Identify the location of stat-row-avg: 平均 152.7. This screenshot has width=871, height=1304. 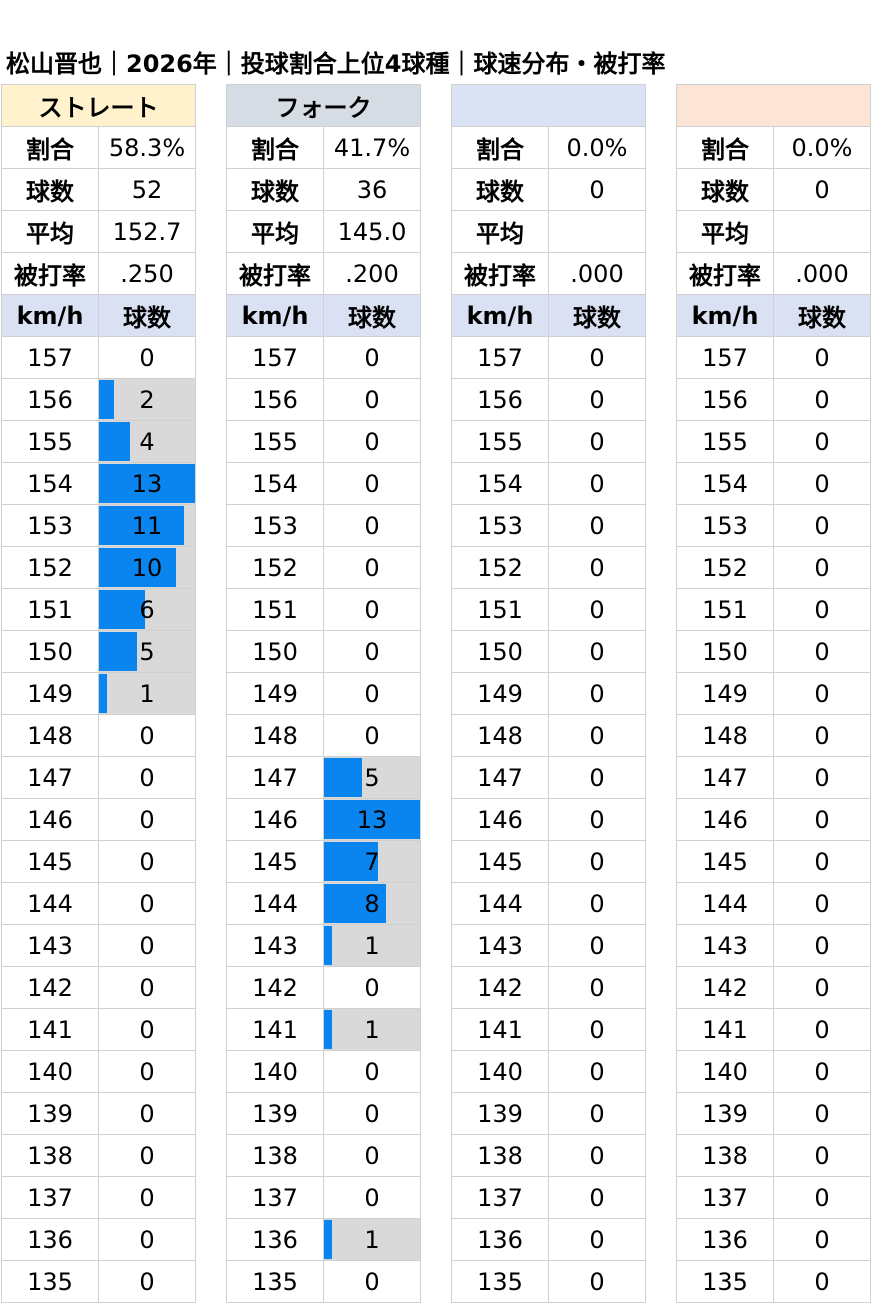
(98, 231).